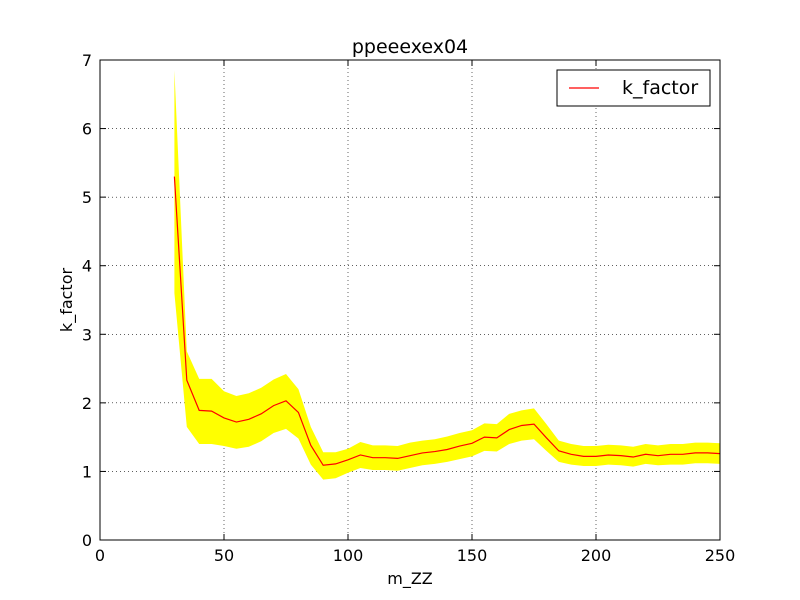 Image resolution: width=800 pixels, height=600 pixels. I want to click on chart-title: ppeeexex04, so click(410, 47).